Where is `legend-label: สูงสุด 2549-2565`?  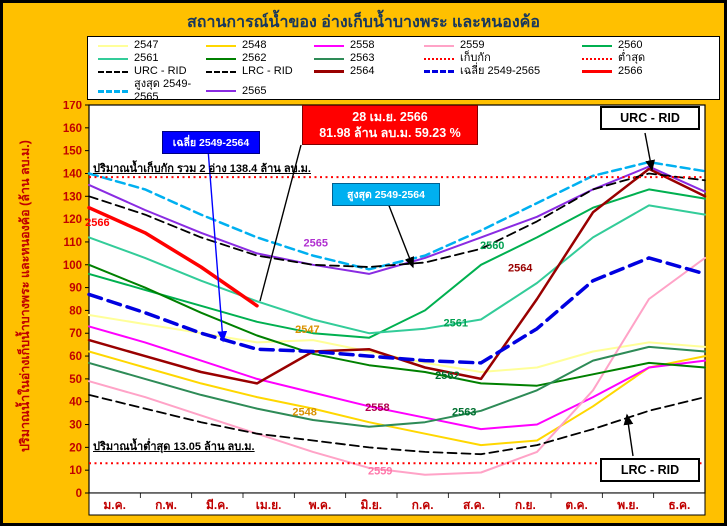
legend-label: สูงสุด 2549-2565 is located at coordinates (163, 90).